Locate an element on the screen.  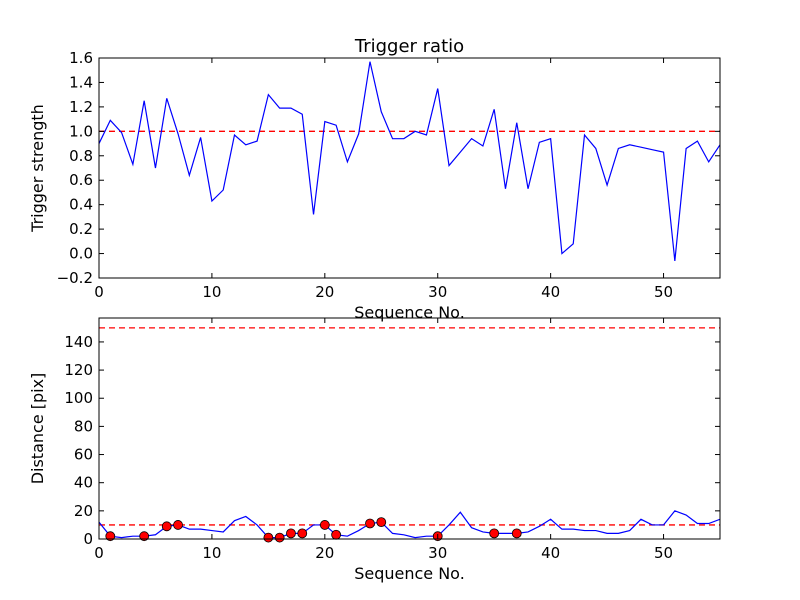
chart-1-x-tick-label: 40 is located at coordinates (550, 553).